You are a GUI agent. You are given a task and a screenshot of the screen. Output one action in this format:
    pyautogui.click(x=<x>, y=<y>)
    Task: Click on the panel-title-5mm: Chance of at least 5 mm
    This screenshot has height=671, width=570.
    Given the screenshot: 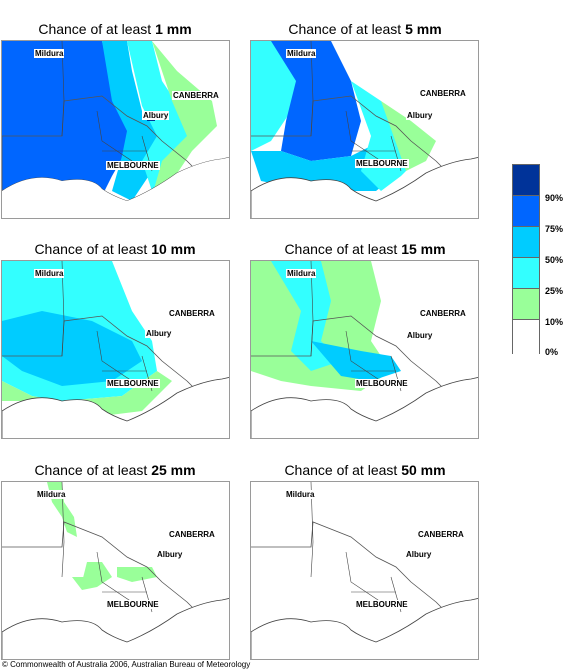 What is the action you would take?
    pyautogui.click(x=365, y=29)
    